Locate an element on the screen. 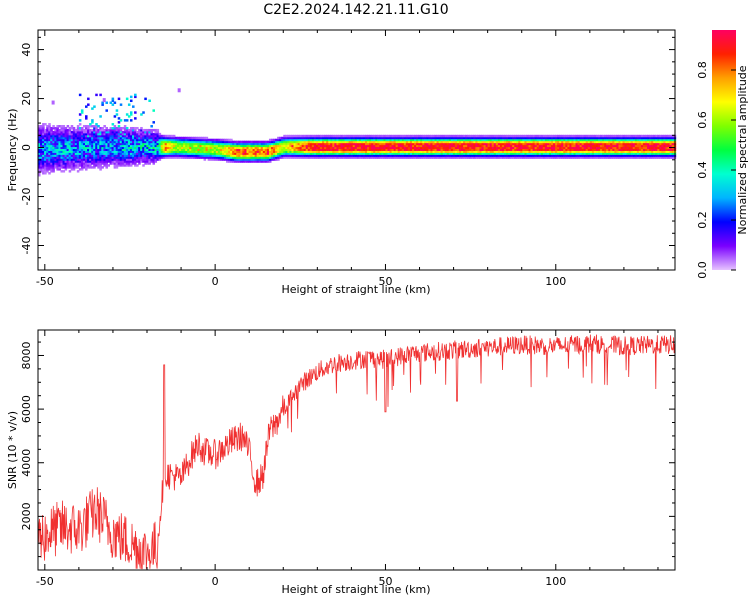 Image resolution: width=750 pixels, height=600 pixels. y-tick-label: 2000 is located at coordinates (26, 516).